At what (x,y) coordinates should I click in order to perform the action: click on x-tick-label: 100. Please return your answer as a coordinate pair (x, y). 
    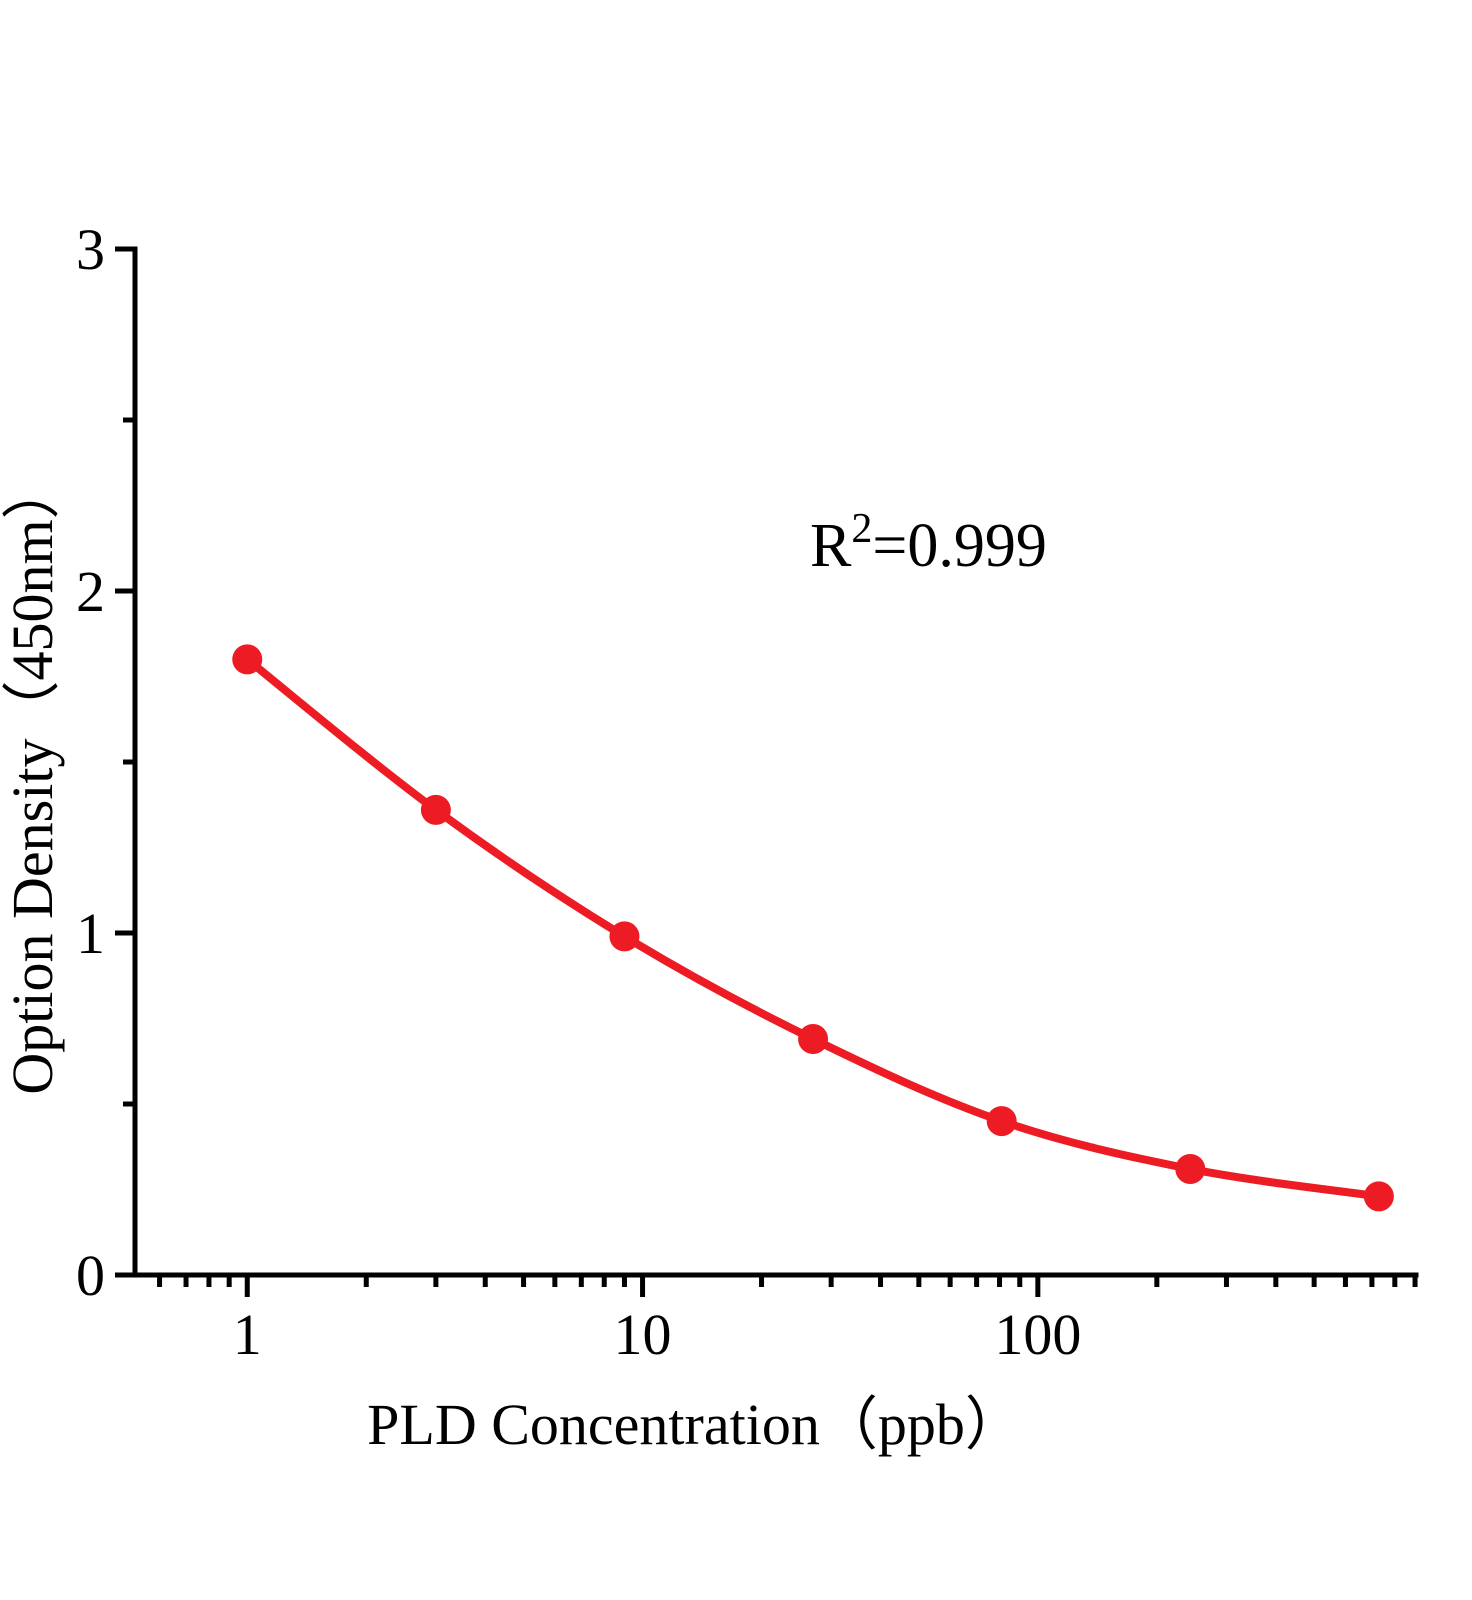
    Looking at the image, I should click on (1037, 1334).